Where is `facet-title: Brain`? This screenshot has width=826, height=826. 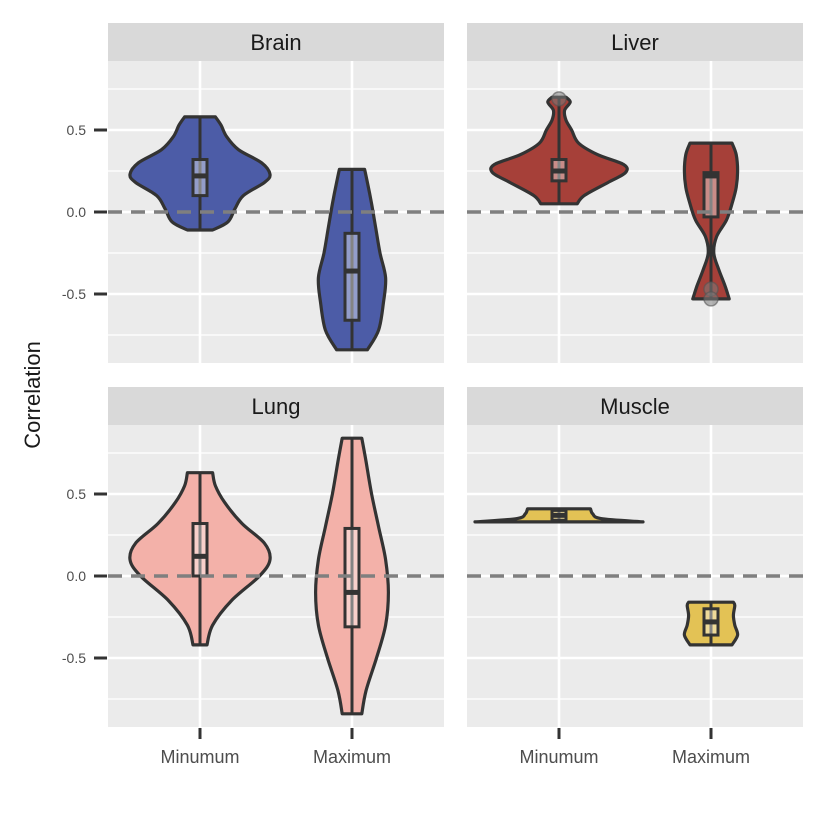 facet-title: Brain is located at coordinates (275, 42).